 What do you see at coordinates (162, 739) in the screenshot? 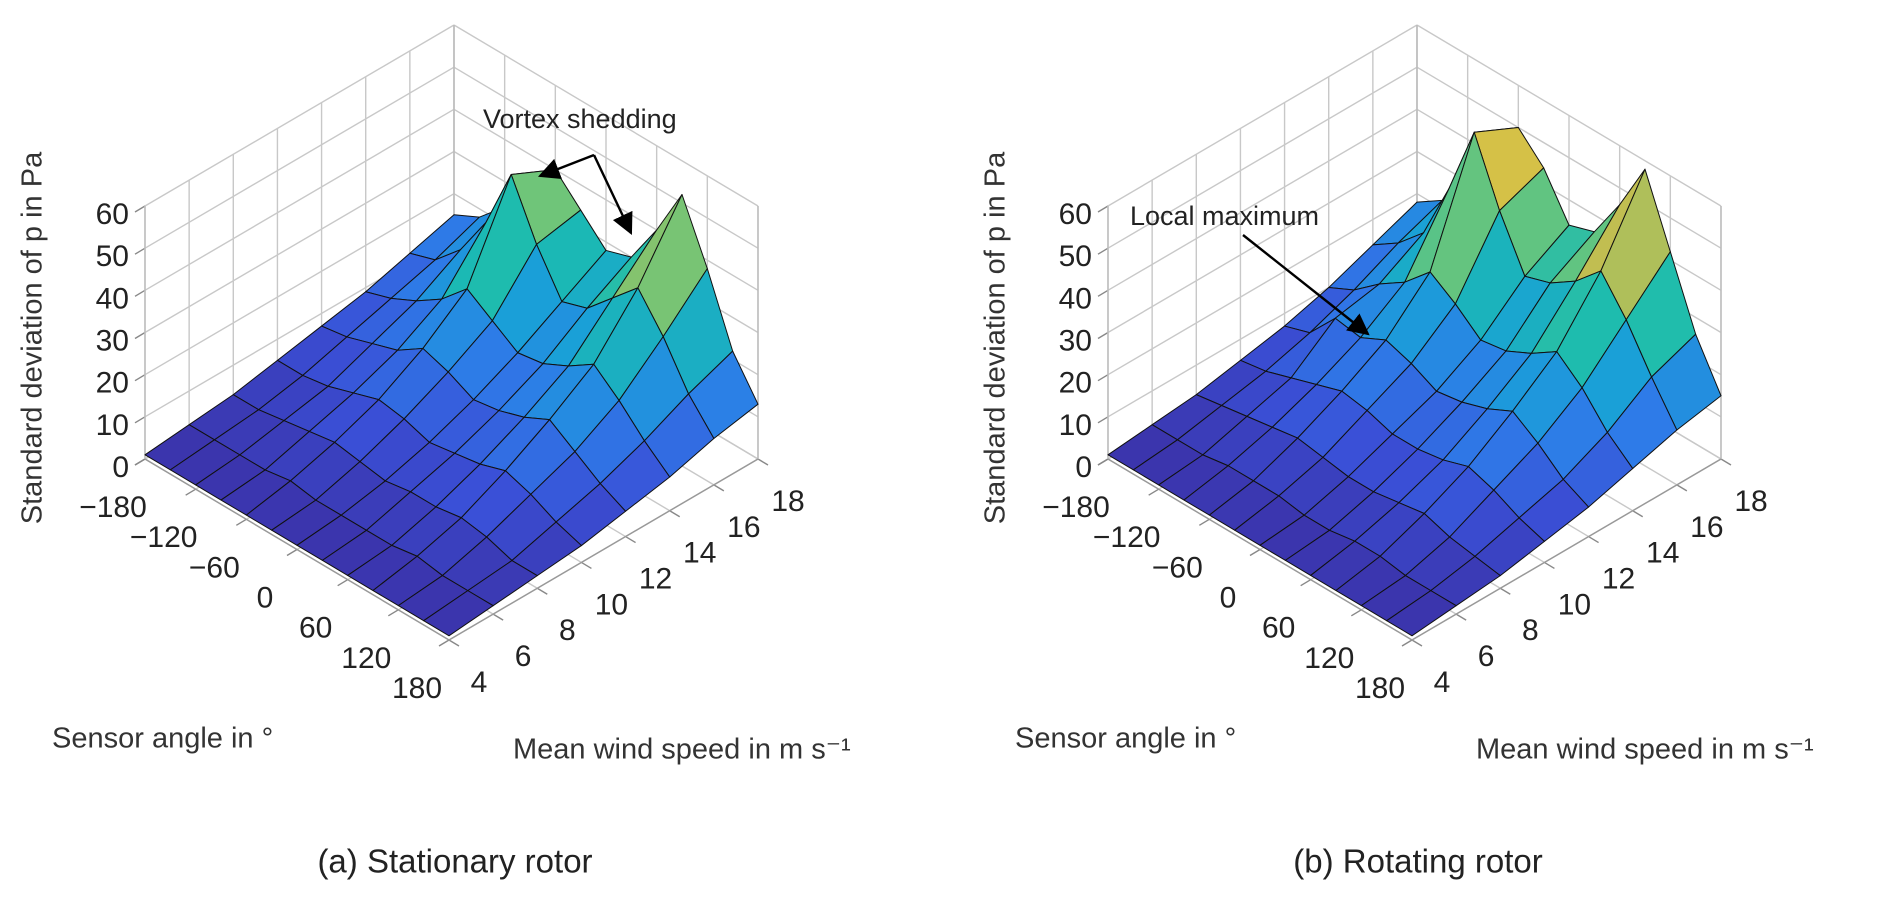
I see `x-axis-label: Sensor angle in °` at bounding box center [162, 739].